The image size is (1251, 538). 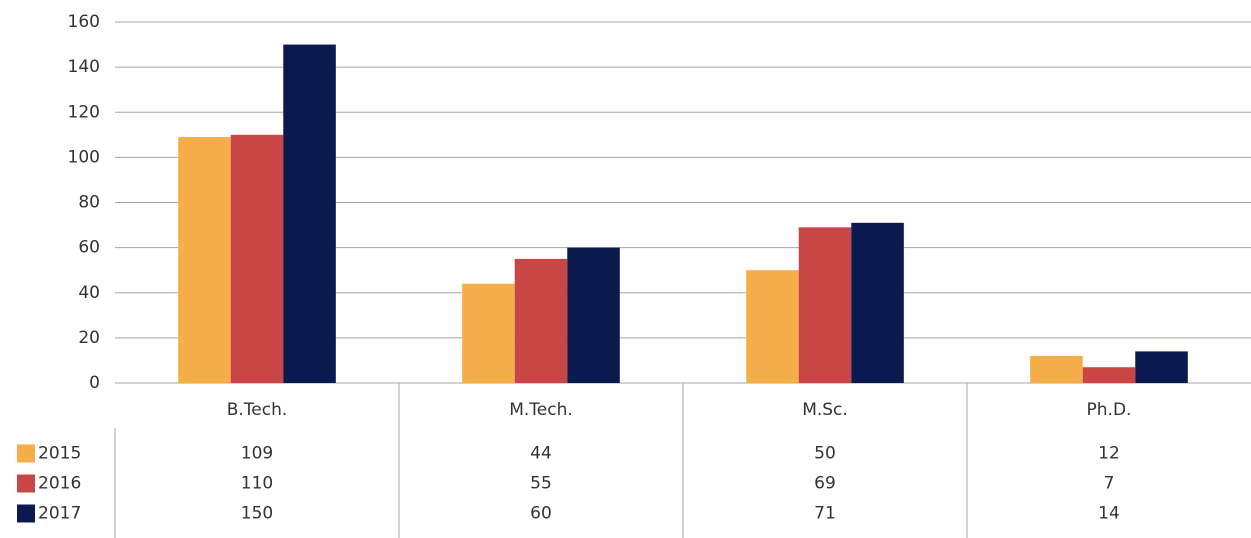 What do you see at coordinates (84, 112) in the screenshot?
I see `y-tick-label: 120` at bounding box center [84, 112].